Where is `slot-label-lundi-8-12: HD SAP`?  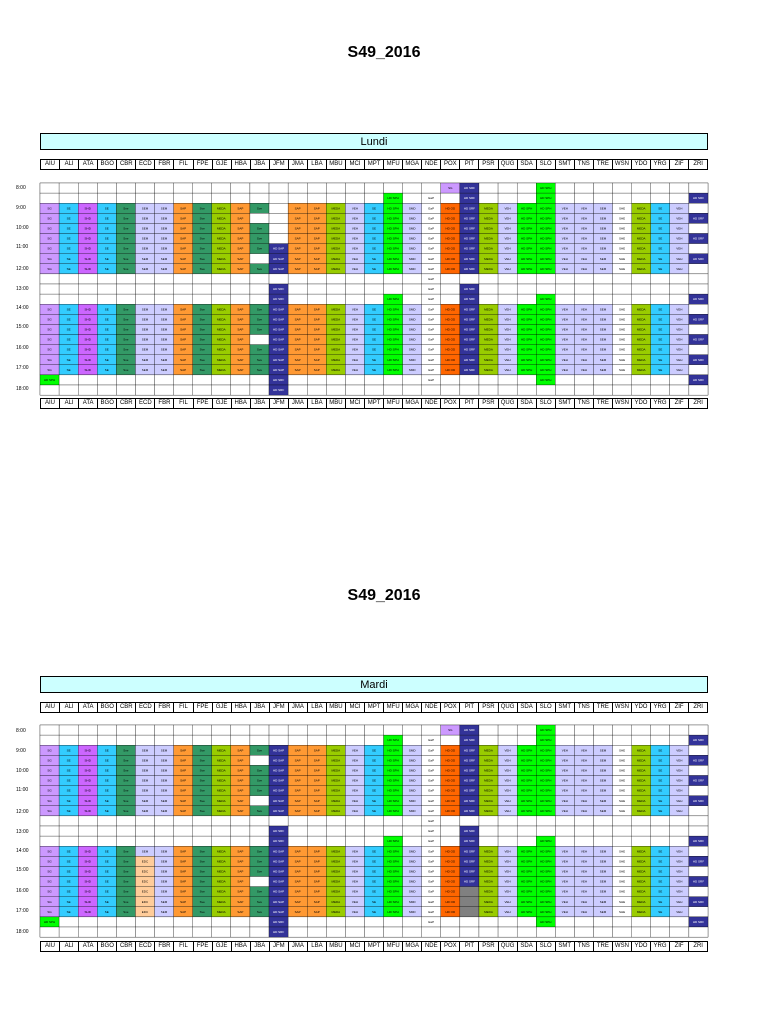
slot-label-lundi-8-12: HD SAP is located at coordinates (278, 269).